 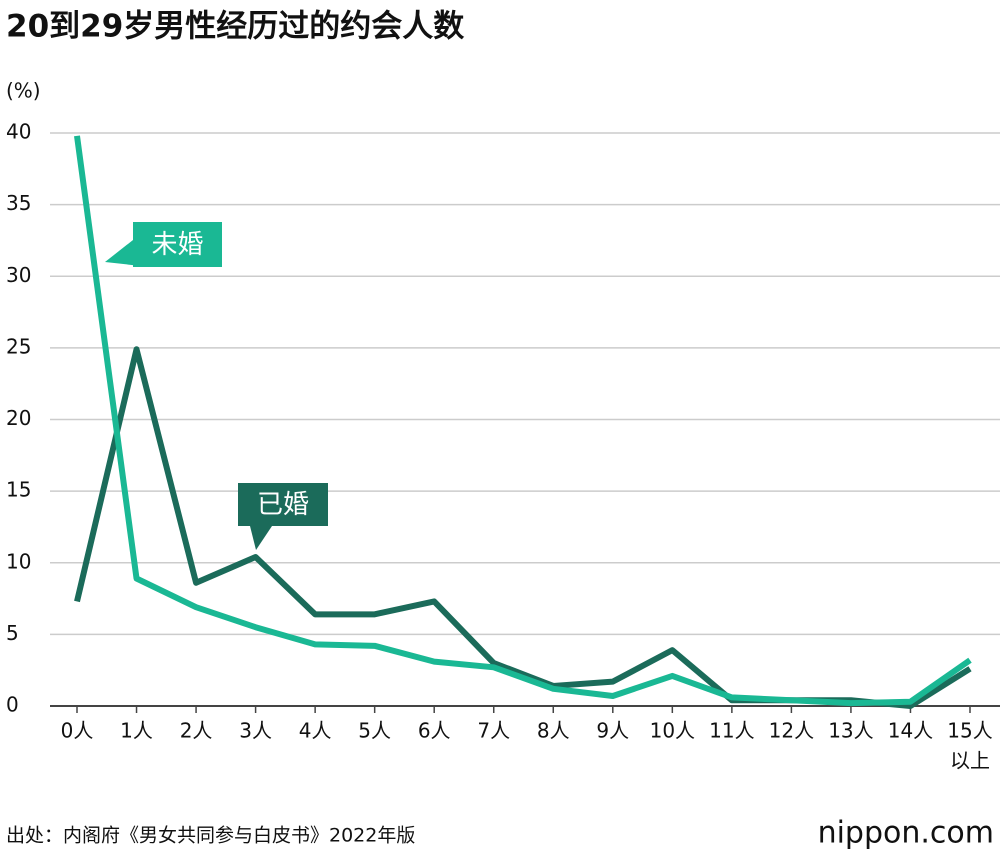 I want to click on x-tick-label: 10人, so click(x=672, y=731).